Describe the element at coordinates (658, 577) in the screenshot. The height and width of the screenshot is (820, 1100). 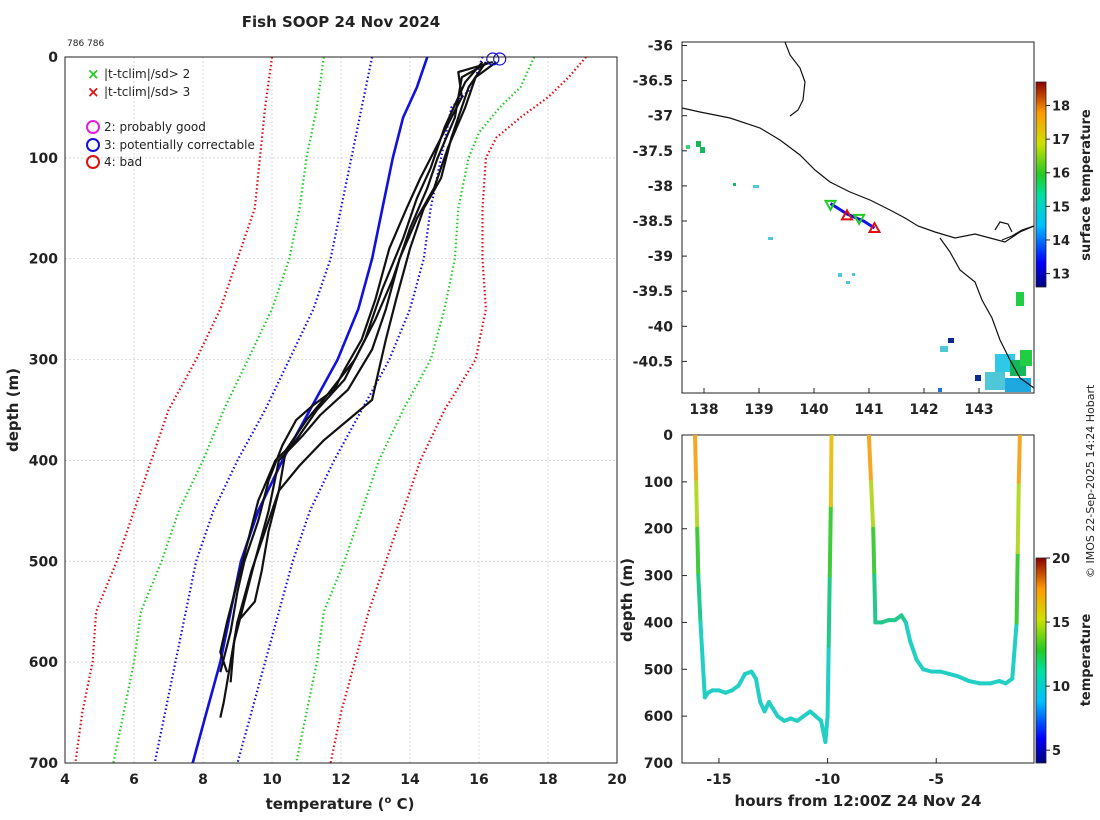
I see `depth-time-y-tick-label: 300` at that location.